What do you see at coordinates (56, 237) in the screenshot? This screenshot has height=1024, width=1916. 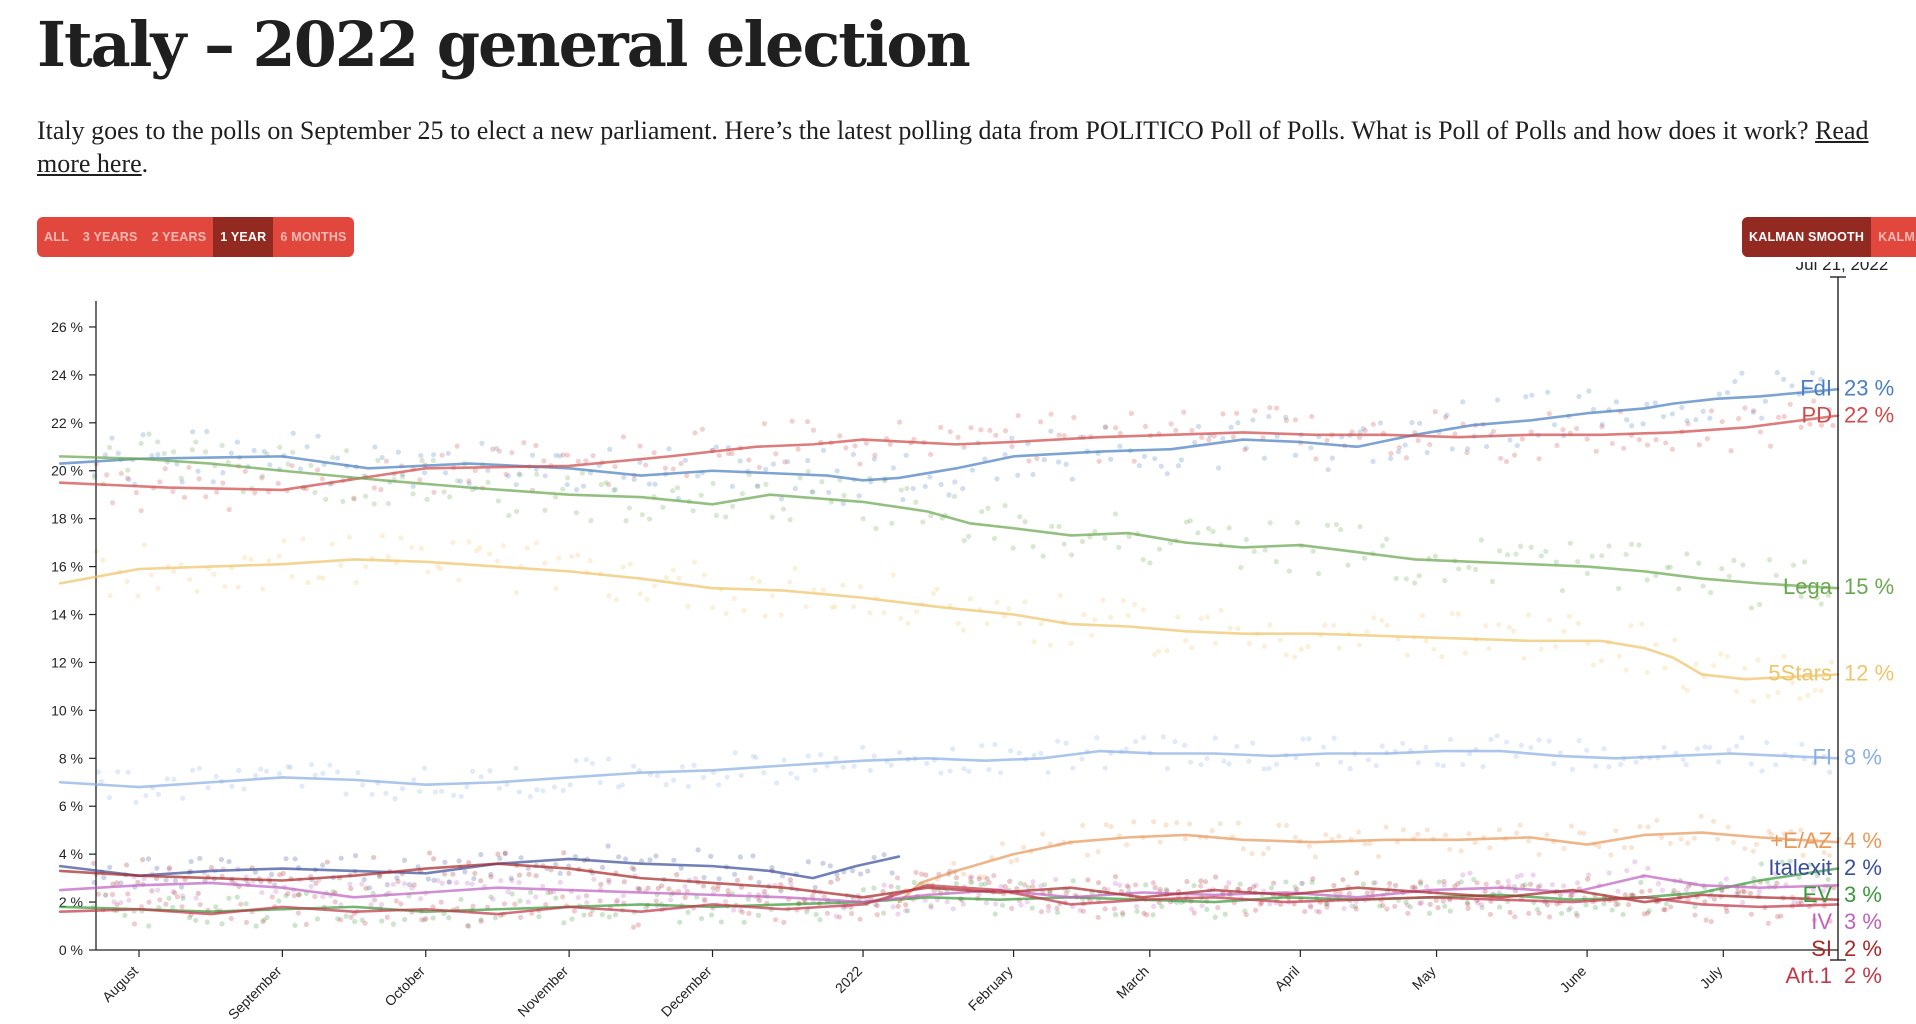 I see `range-all-button: ALL` at bounding box center [56, 237].